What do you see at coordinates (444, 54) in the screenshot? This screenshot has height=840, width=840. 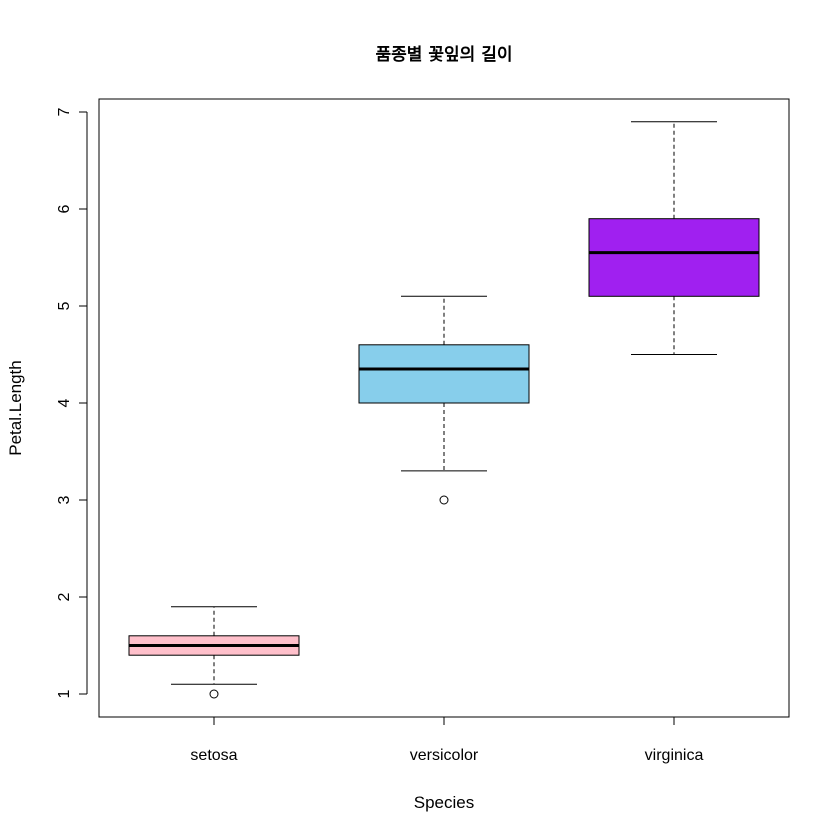 I see `chart-title: 품종별 꽃잎의 길이` at bounding box center [444, 54].